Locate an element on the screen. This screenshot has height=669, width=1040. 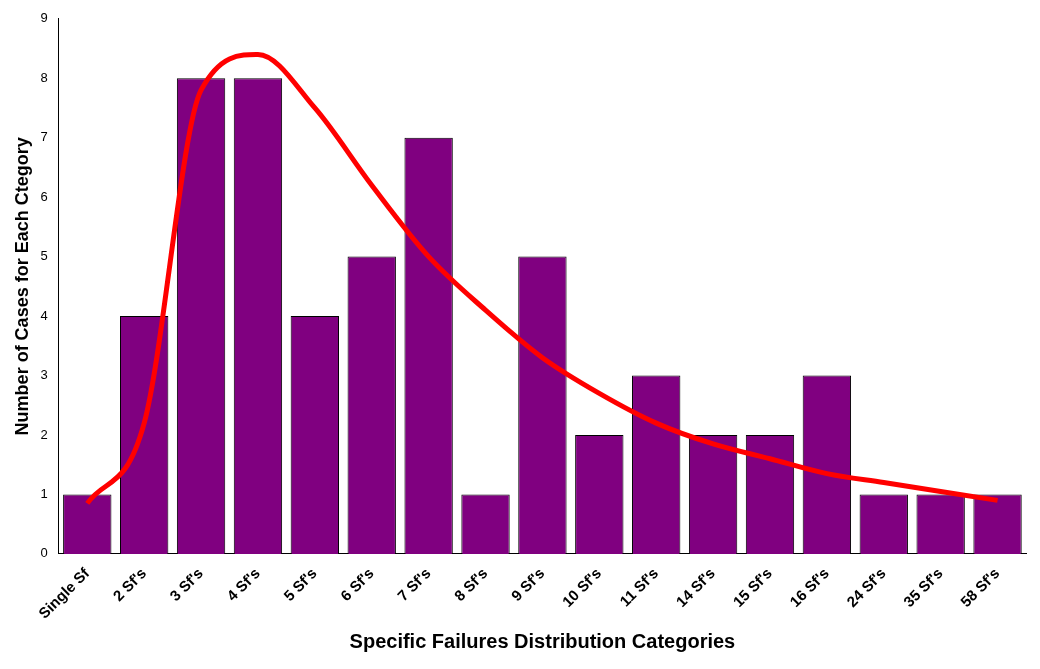
x-tick-label: 35 Sf's is located at coordinates (922, 587).